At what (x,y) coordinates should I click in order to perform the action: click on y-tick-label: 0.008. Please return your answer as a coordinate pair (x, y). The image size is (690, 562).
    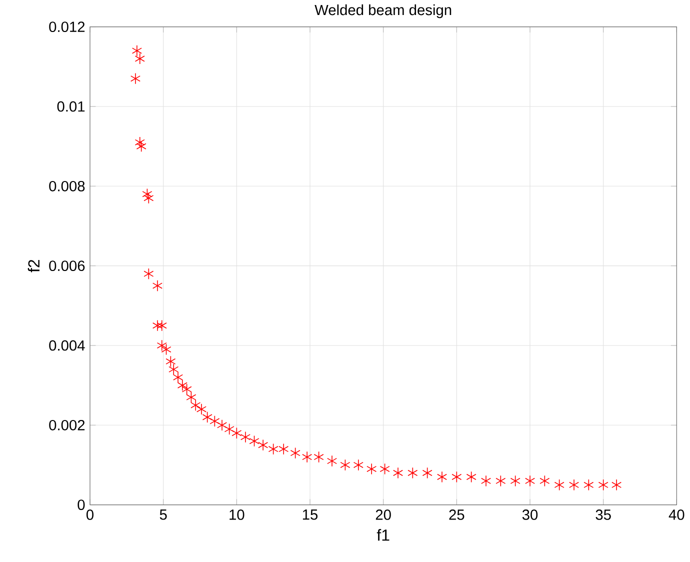
    Looking at the image, I should click on (67, 186).